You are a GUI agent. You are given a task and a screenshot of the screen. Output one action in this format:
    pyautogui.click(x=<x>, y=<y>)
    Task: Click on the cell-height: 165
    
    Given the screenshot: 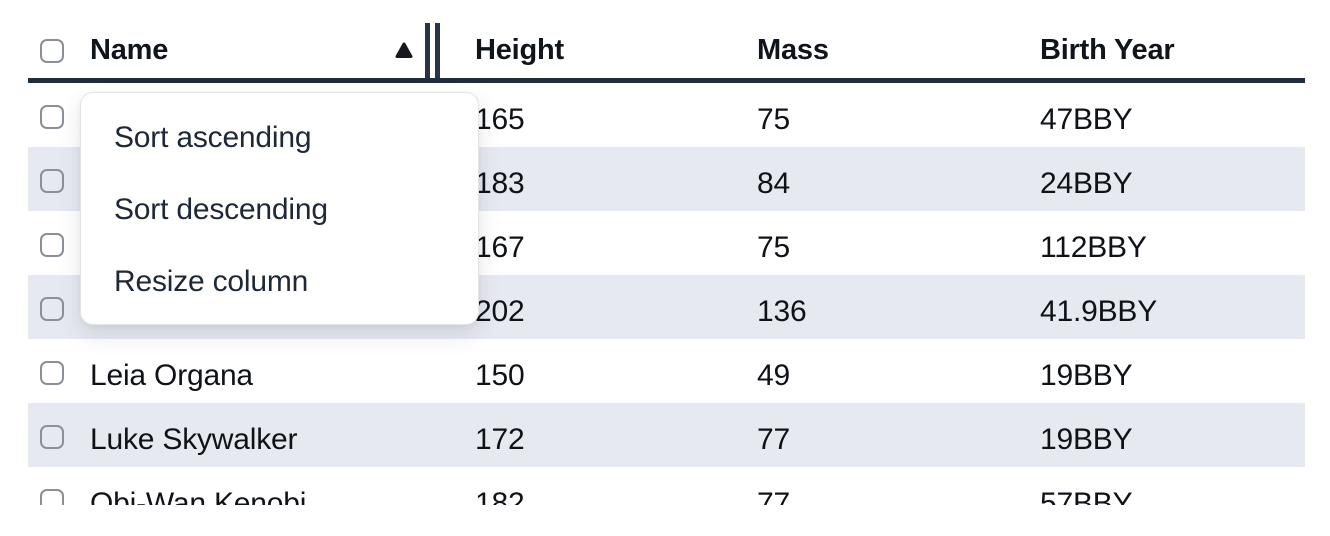 What is the action you would take?
    pyautogui.click(x=500, y=119)
    